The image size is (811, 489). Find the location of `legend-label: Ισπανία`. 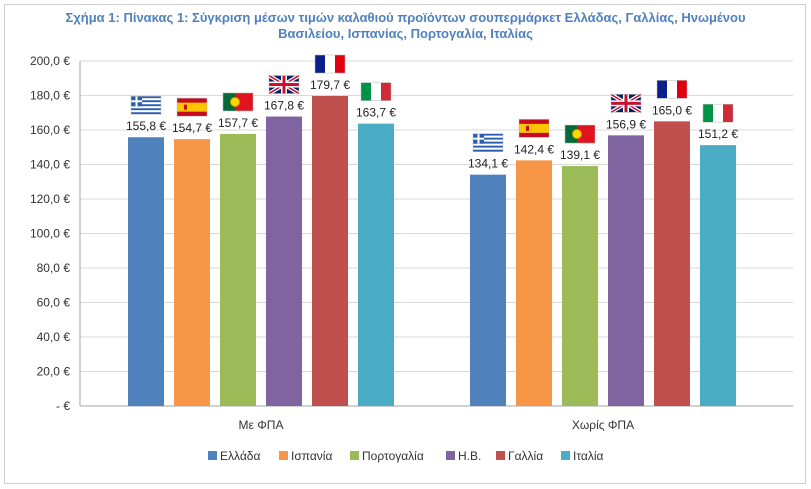

legend-label: Ισπανία is located at coordinates (311, 456).